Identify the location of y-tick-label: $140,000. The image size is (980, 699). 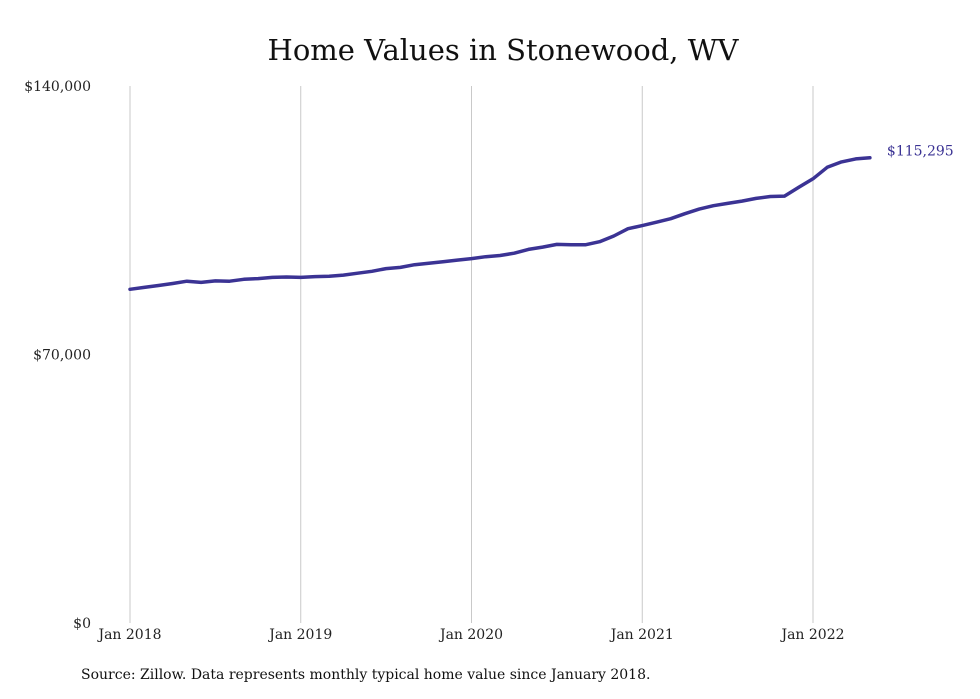
(57, 87).